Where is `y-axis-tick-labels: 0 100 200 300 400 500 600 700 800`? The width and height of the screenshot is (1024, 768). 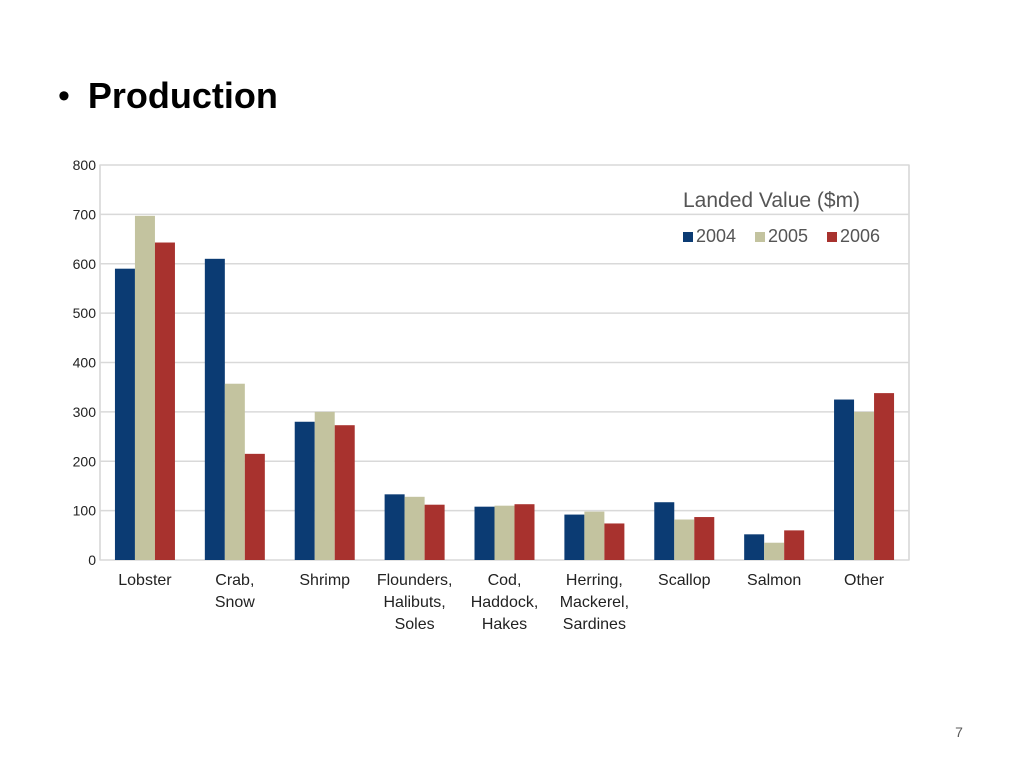
y-axis-tick-labels: 0 100 200 300 400 500 600 700 800 is located at coordinates (85, 362).